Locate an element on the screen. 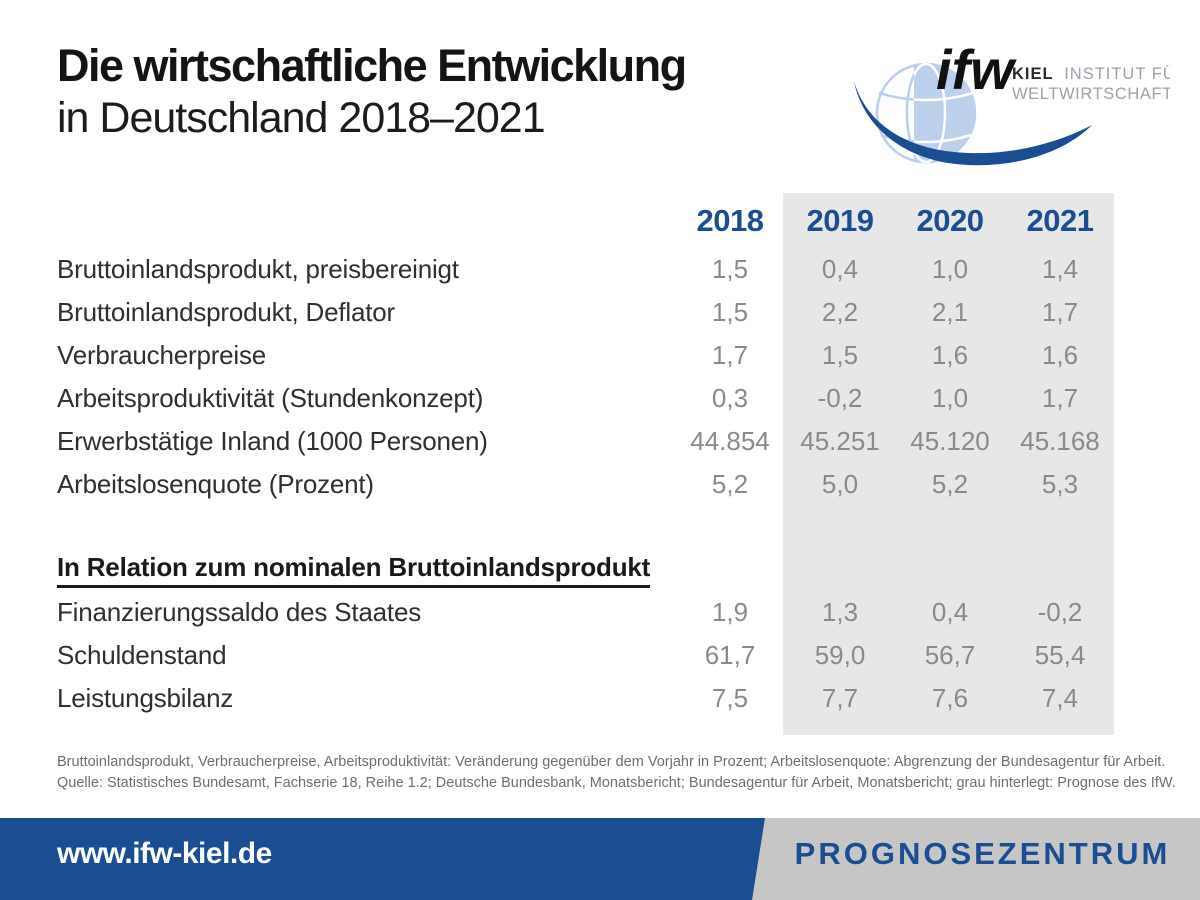  footer-gray-panel is located at coordinates (976, 859).